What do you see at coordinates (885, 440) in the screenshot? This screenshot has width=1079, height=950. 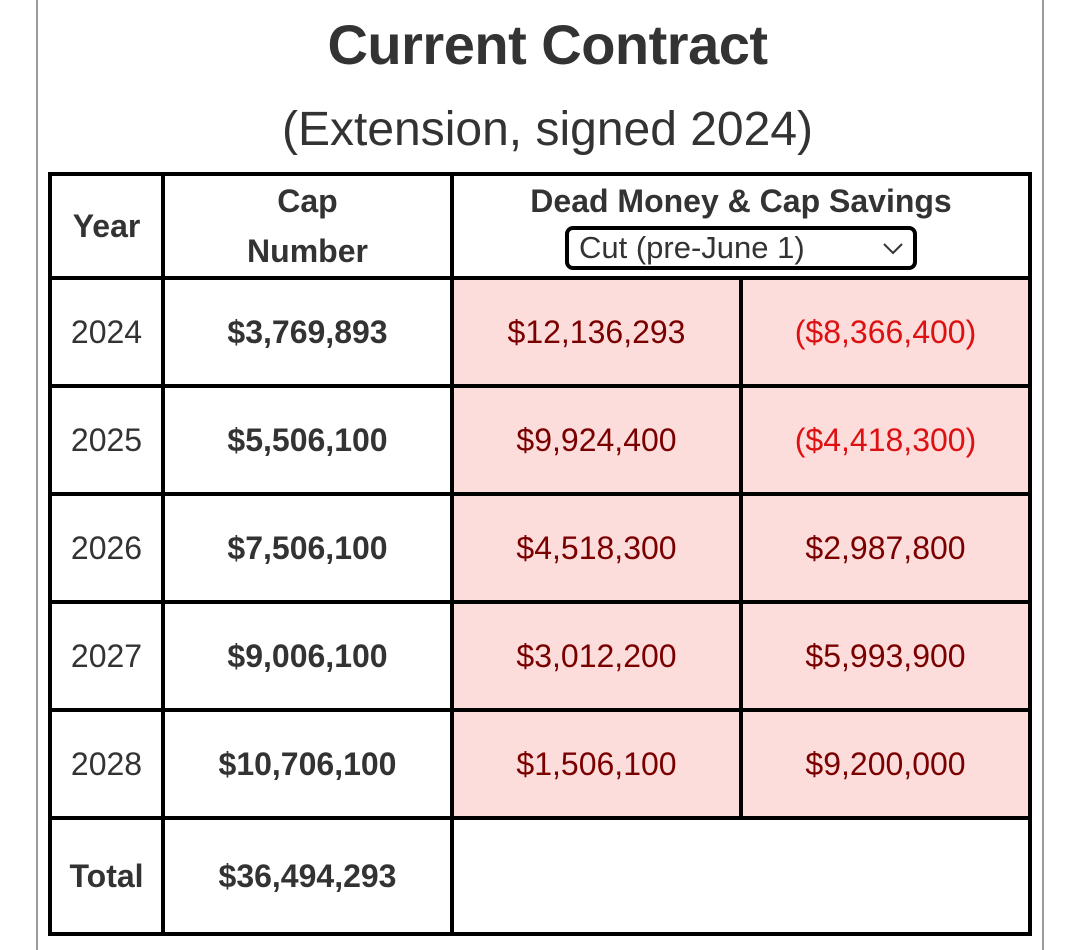 I see `cap-savings-cell: ($4,418,300)` at bounding box center [885, 440].